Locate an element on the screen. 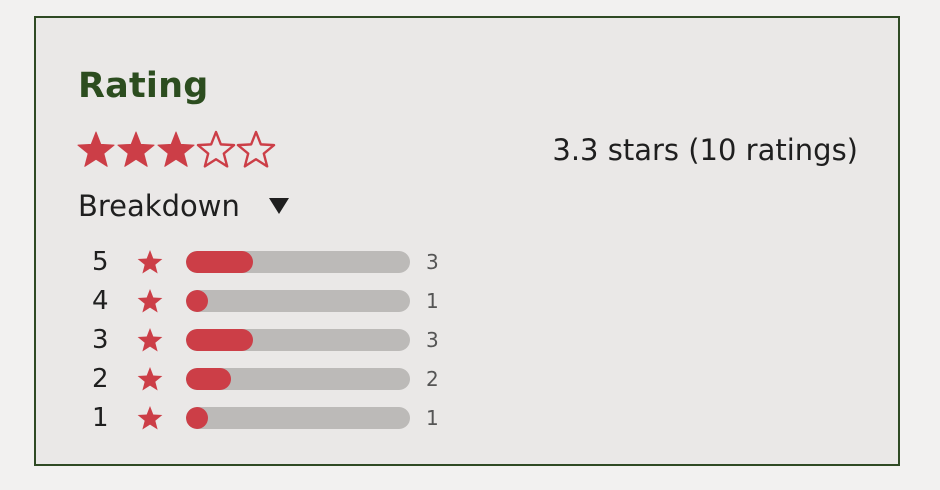 The width and height of the screenshot is (940, 490). breakdown-row-2: 2 2 is located at coordinates (266, 378).